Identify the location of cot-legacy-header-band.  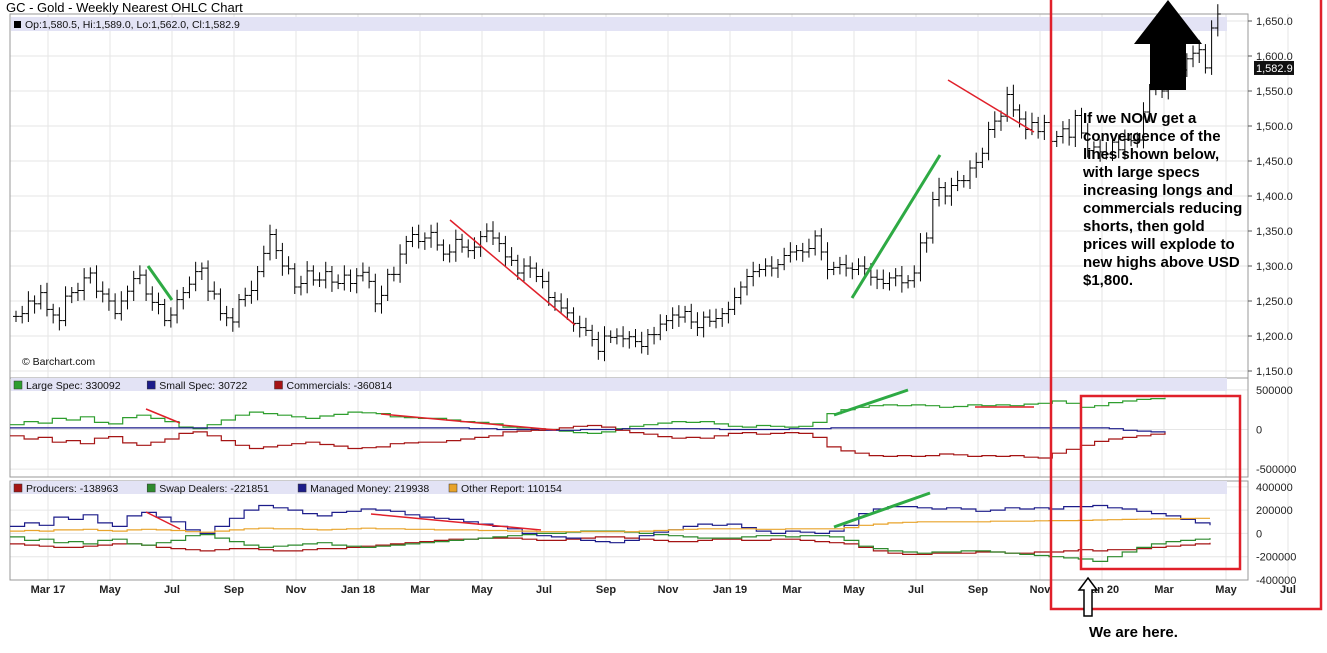
(619, 384).